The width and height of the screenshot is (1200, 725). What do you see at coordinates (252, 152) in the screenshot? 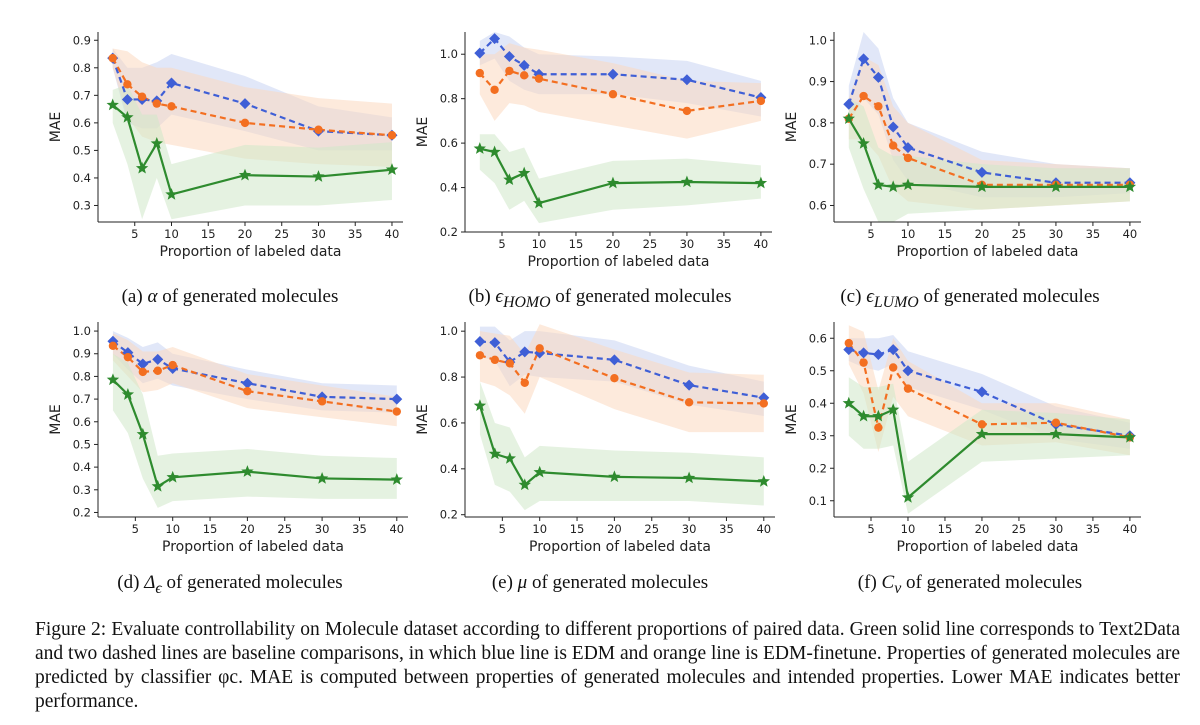
I see `band-text2data` at bounding box center [252, 152].